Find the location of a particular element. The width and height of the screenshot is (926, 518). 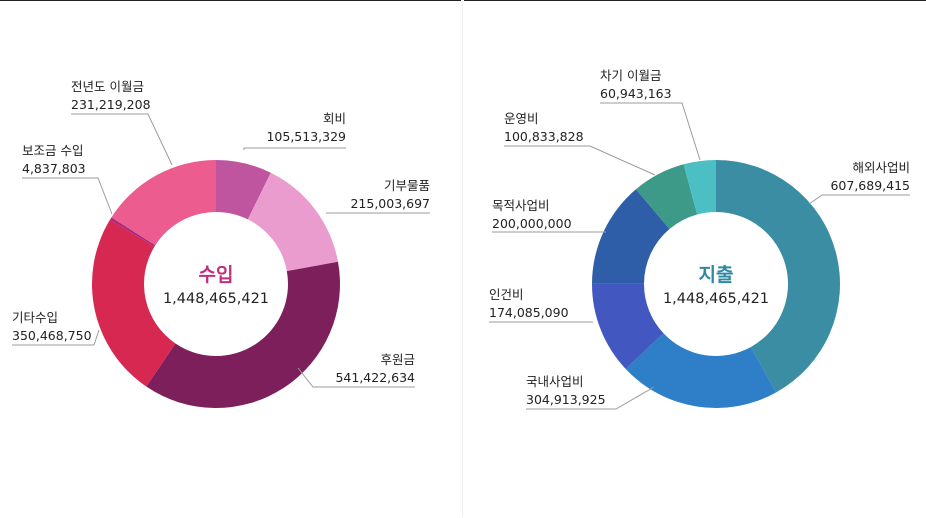

income-slice-회비 is located at coordinates (243, 190).